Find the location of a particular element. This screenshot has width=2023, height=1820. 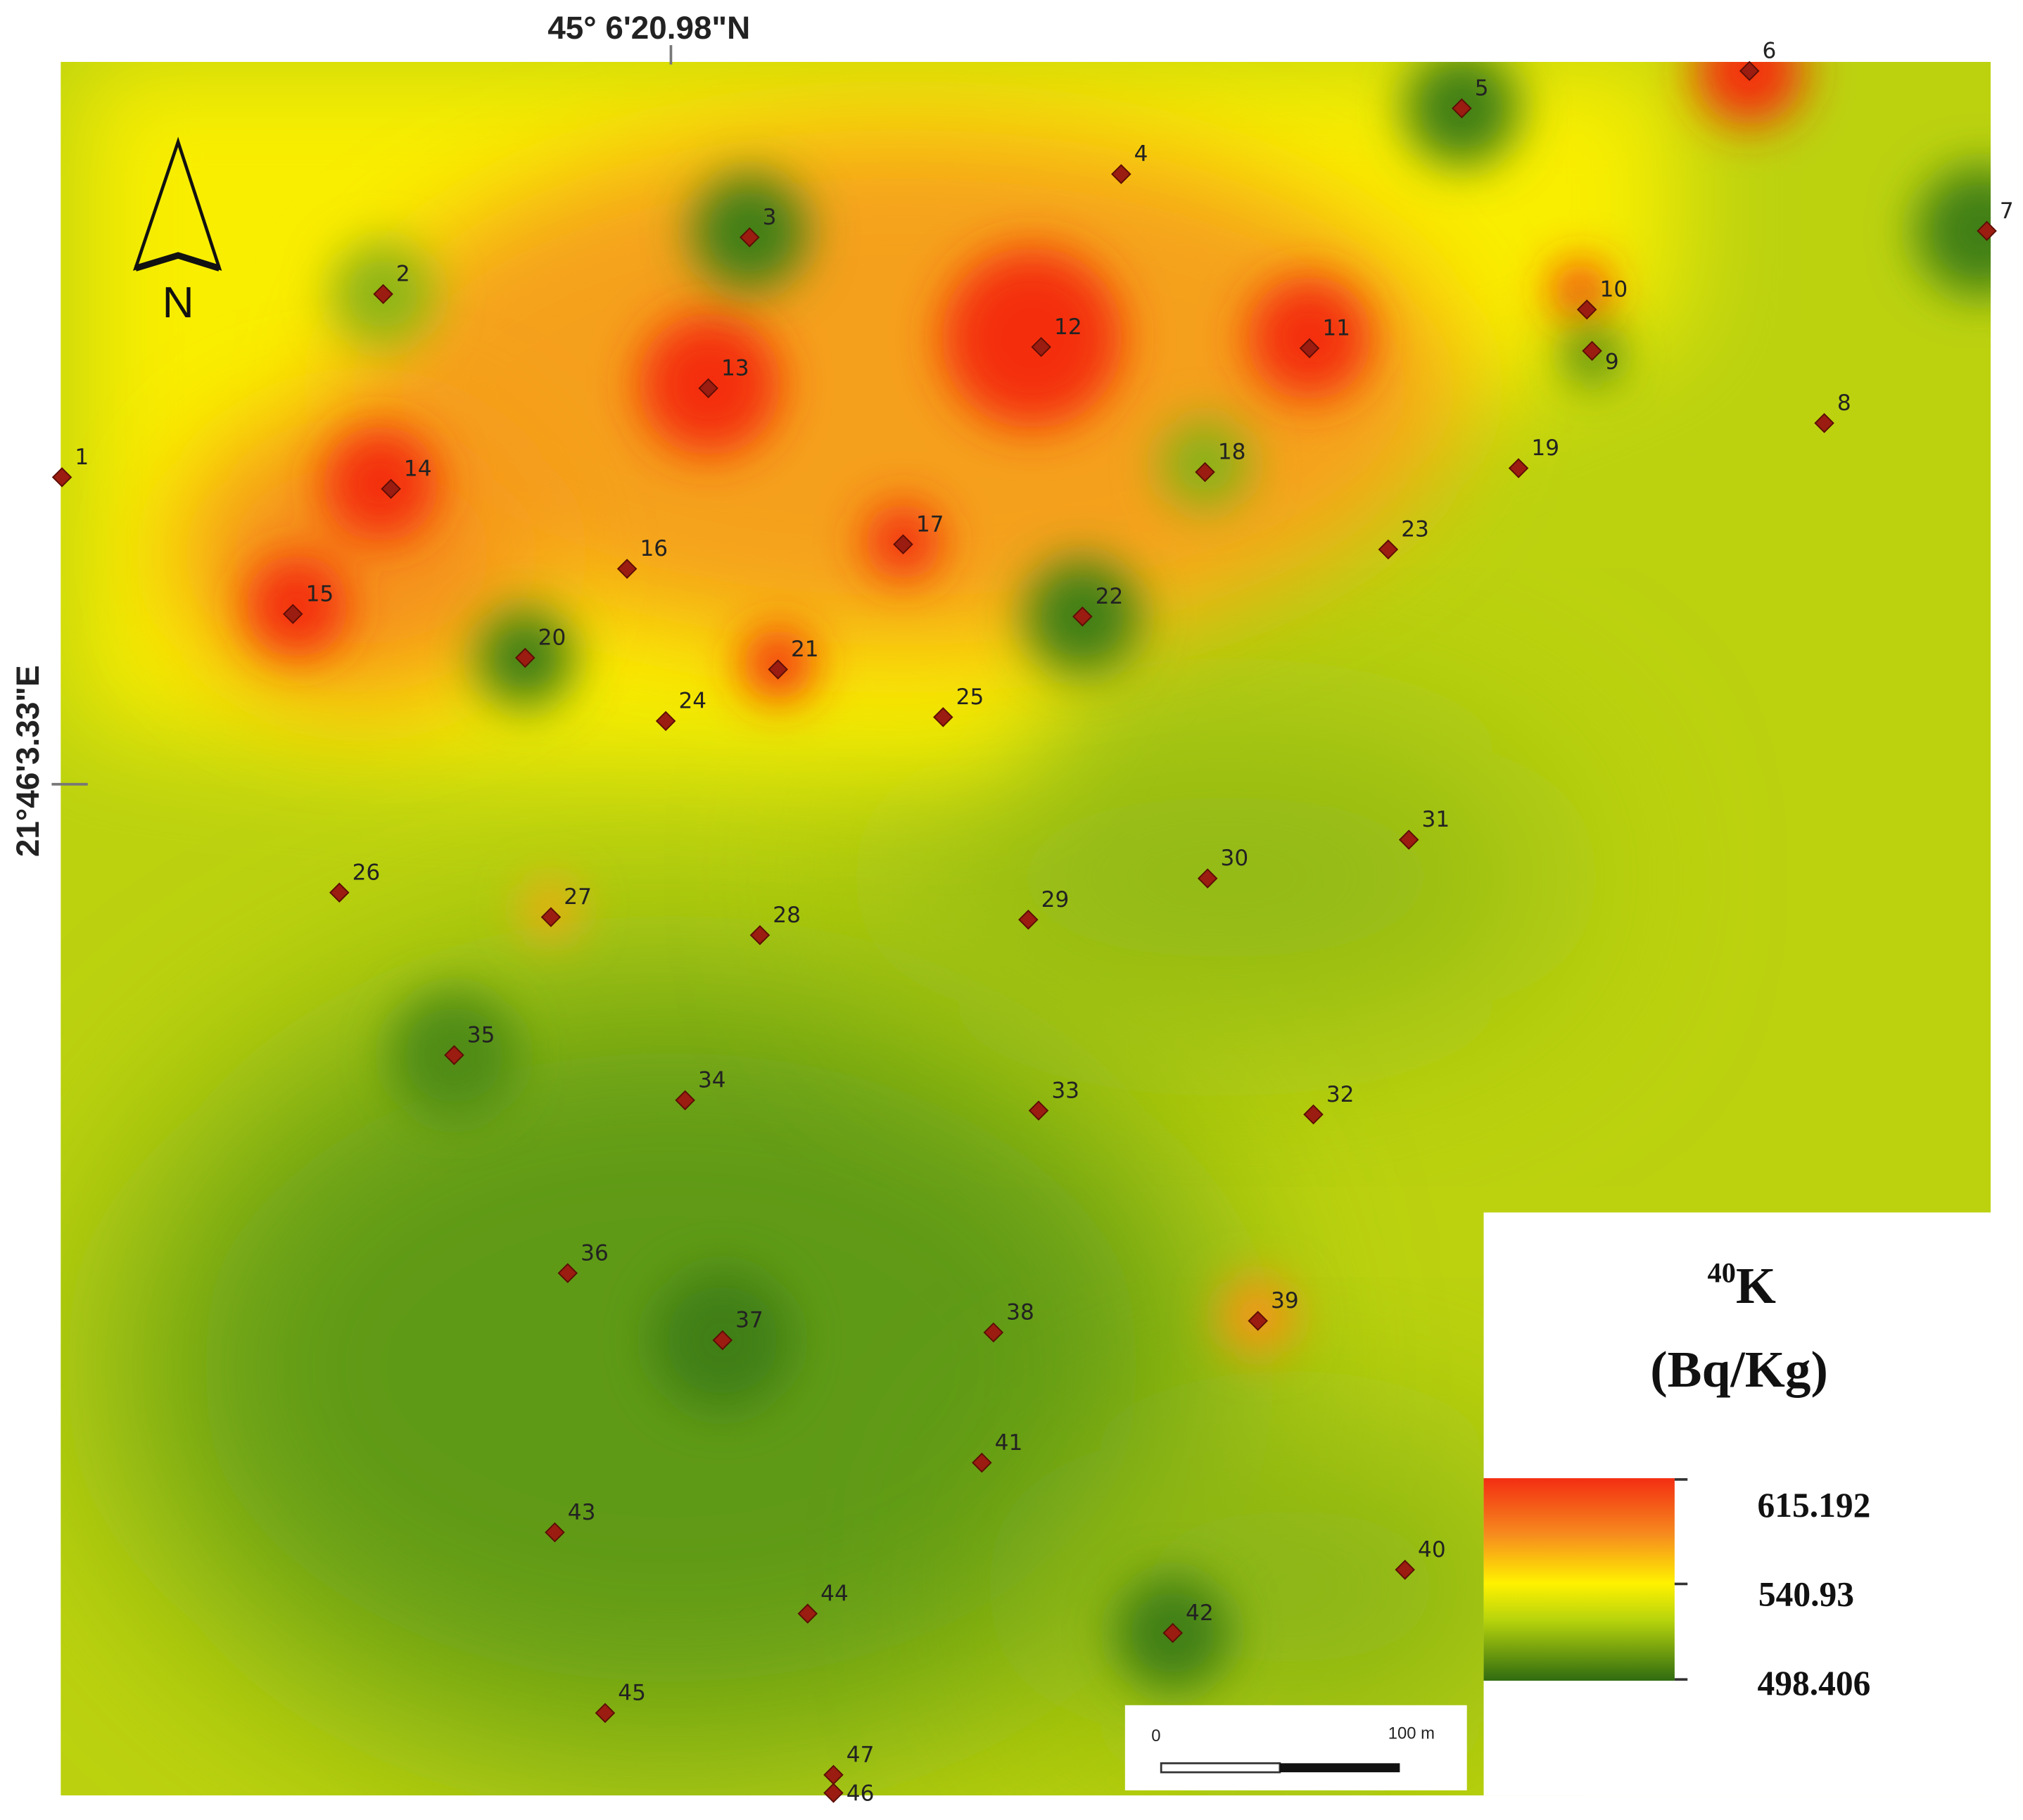

sample-label: 10 is located at coordinates (1614, 290).